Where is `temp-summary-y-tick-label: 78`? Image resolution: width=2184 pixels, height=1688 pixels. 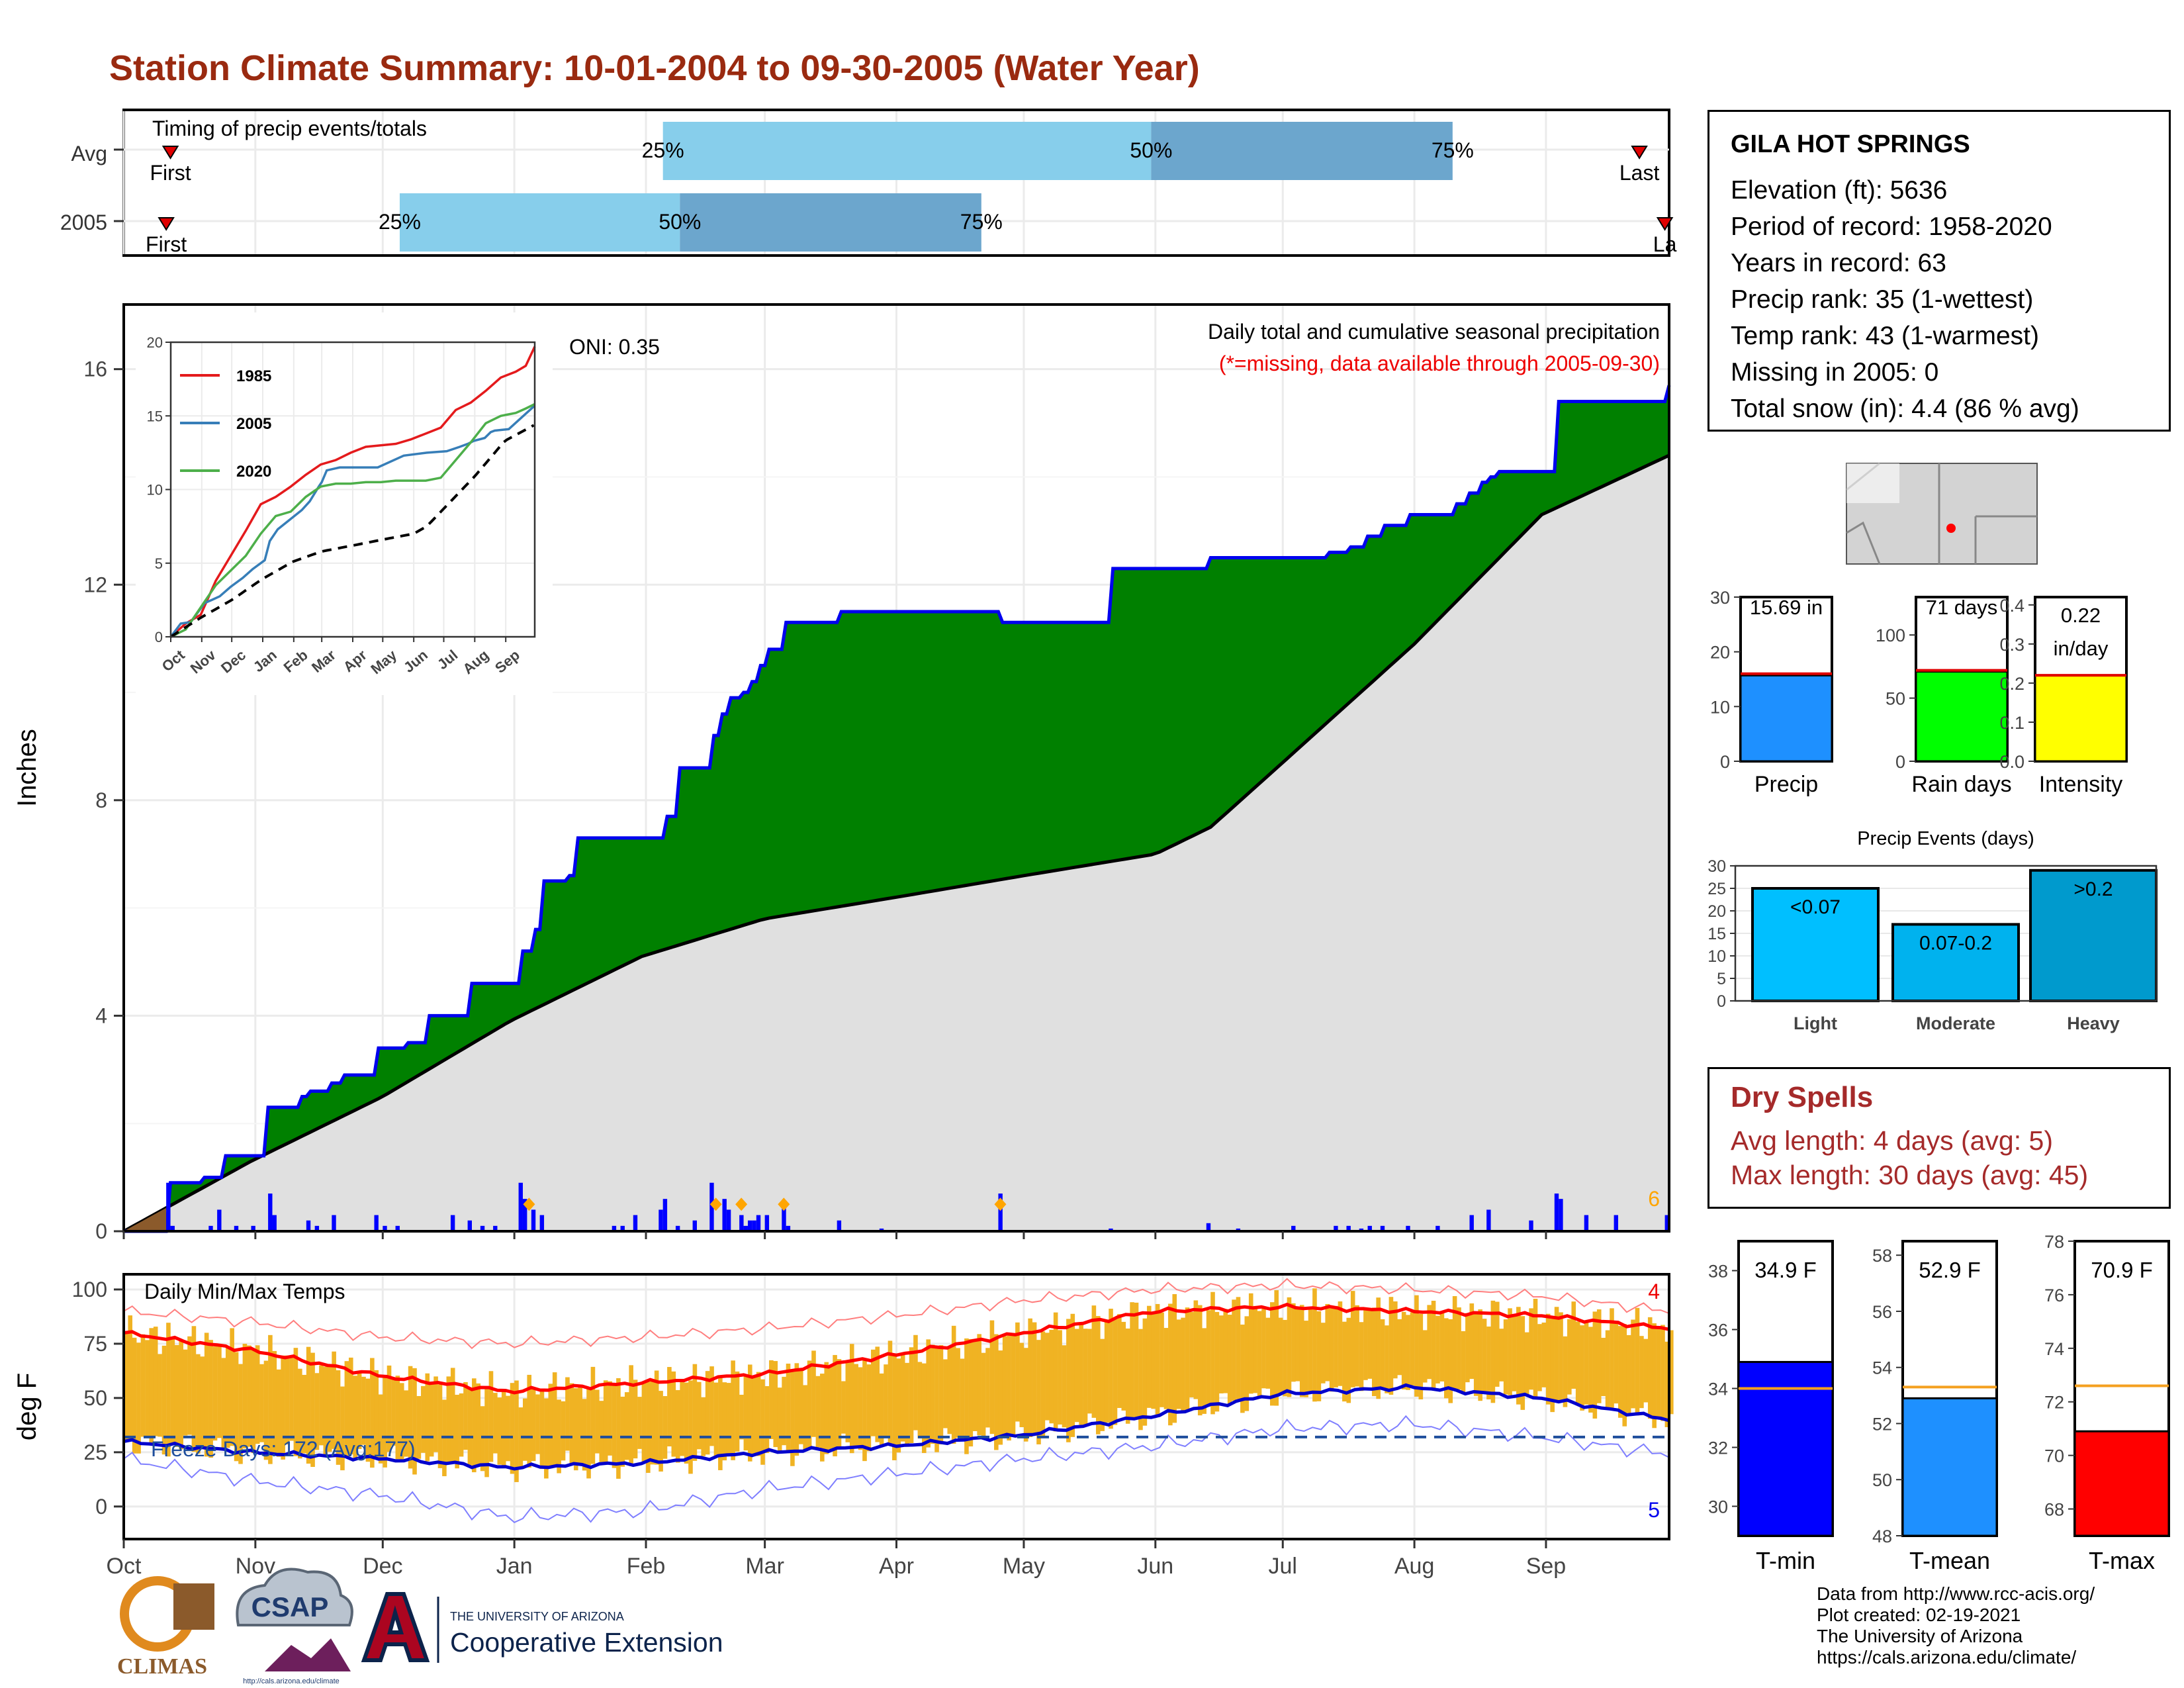 temp-summary-y-tick-label: 78 is located at coordinates (2054, 1242).